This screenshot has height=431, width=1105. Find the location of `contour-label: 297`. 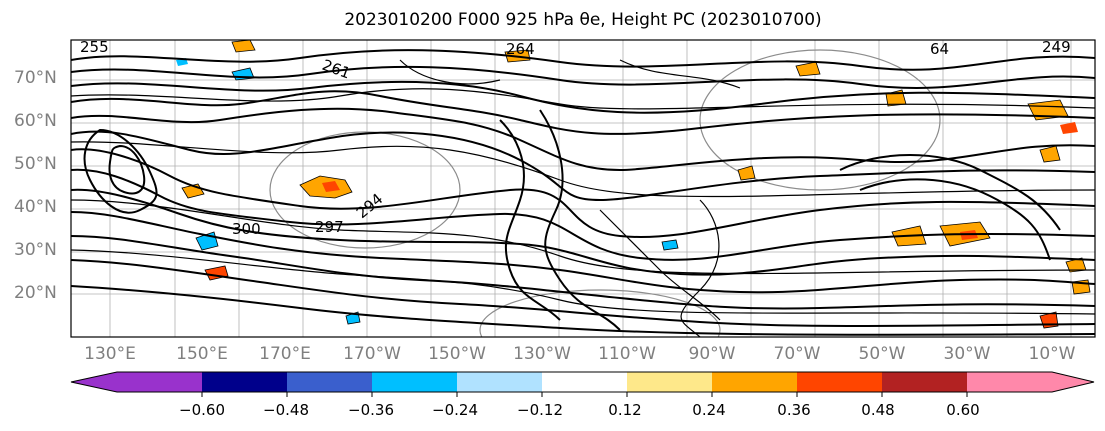

contour-label: 297 is located at coordinates (329, 227).